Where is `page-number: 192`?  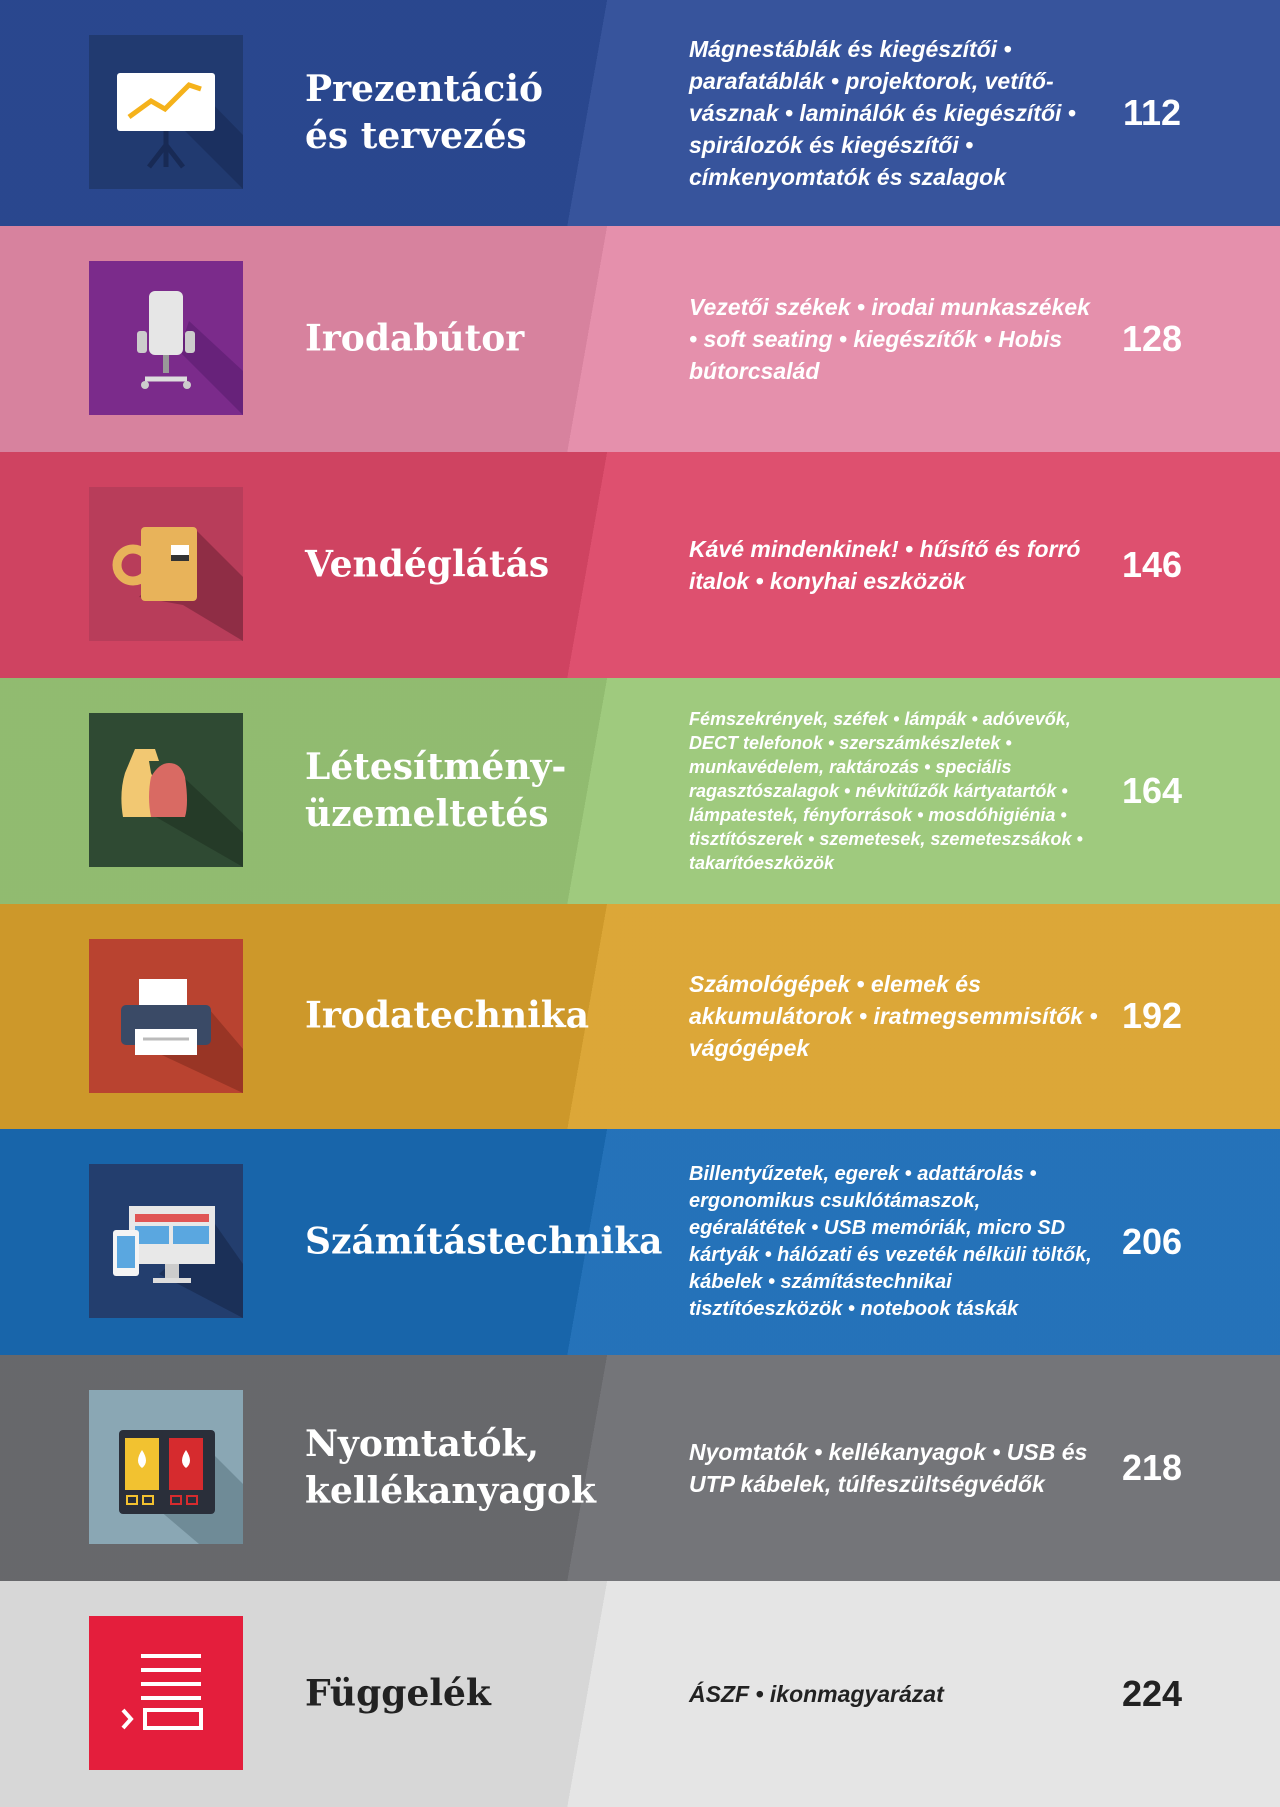 page-number: 192 is located at coordinates (1152, 1016).